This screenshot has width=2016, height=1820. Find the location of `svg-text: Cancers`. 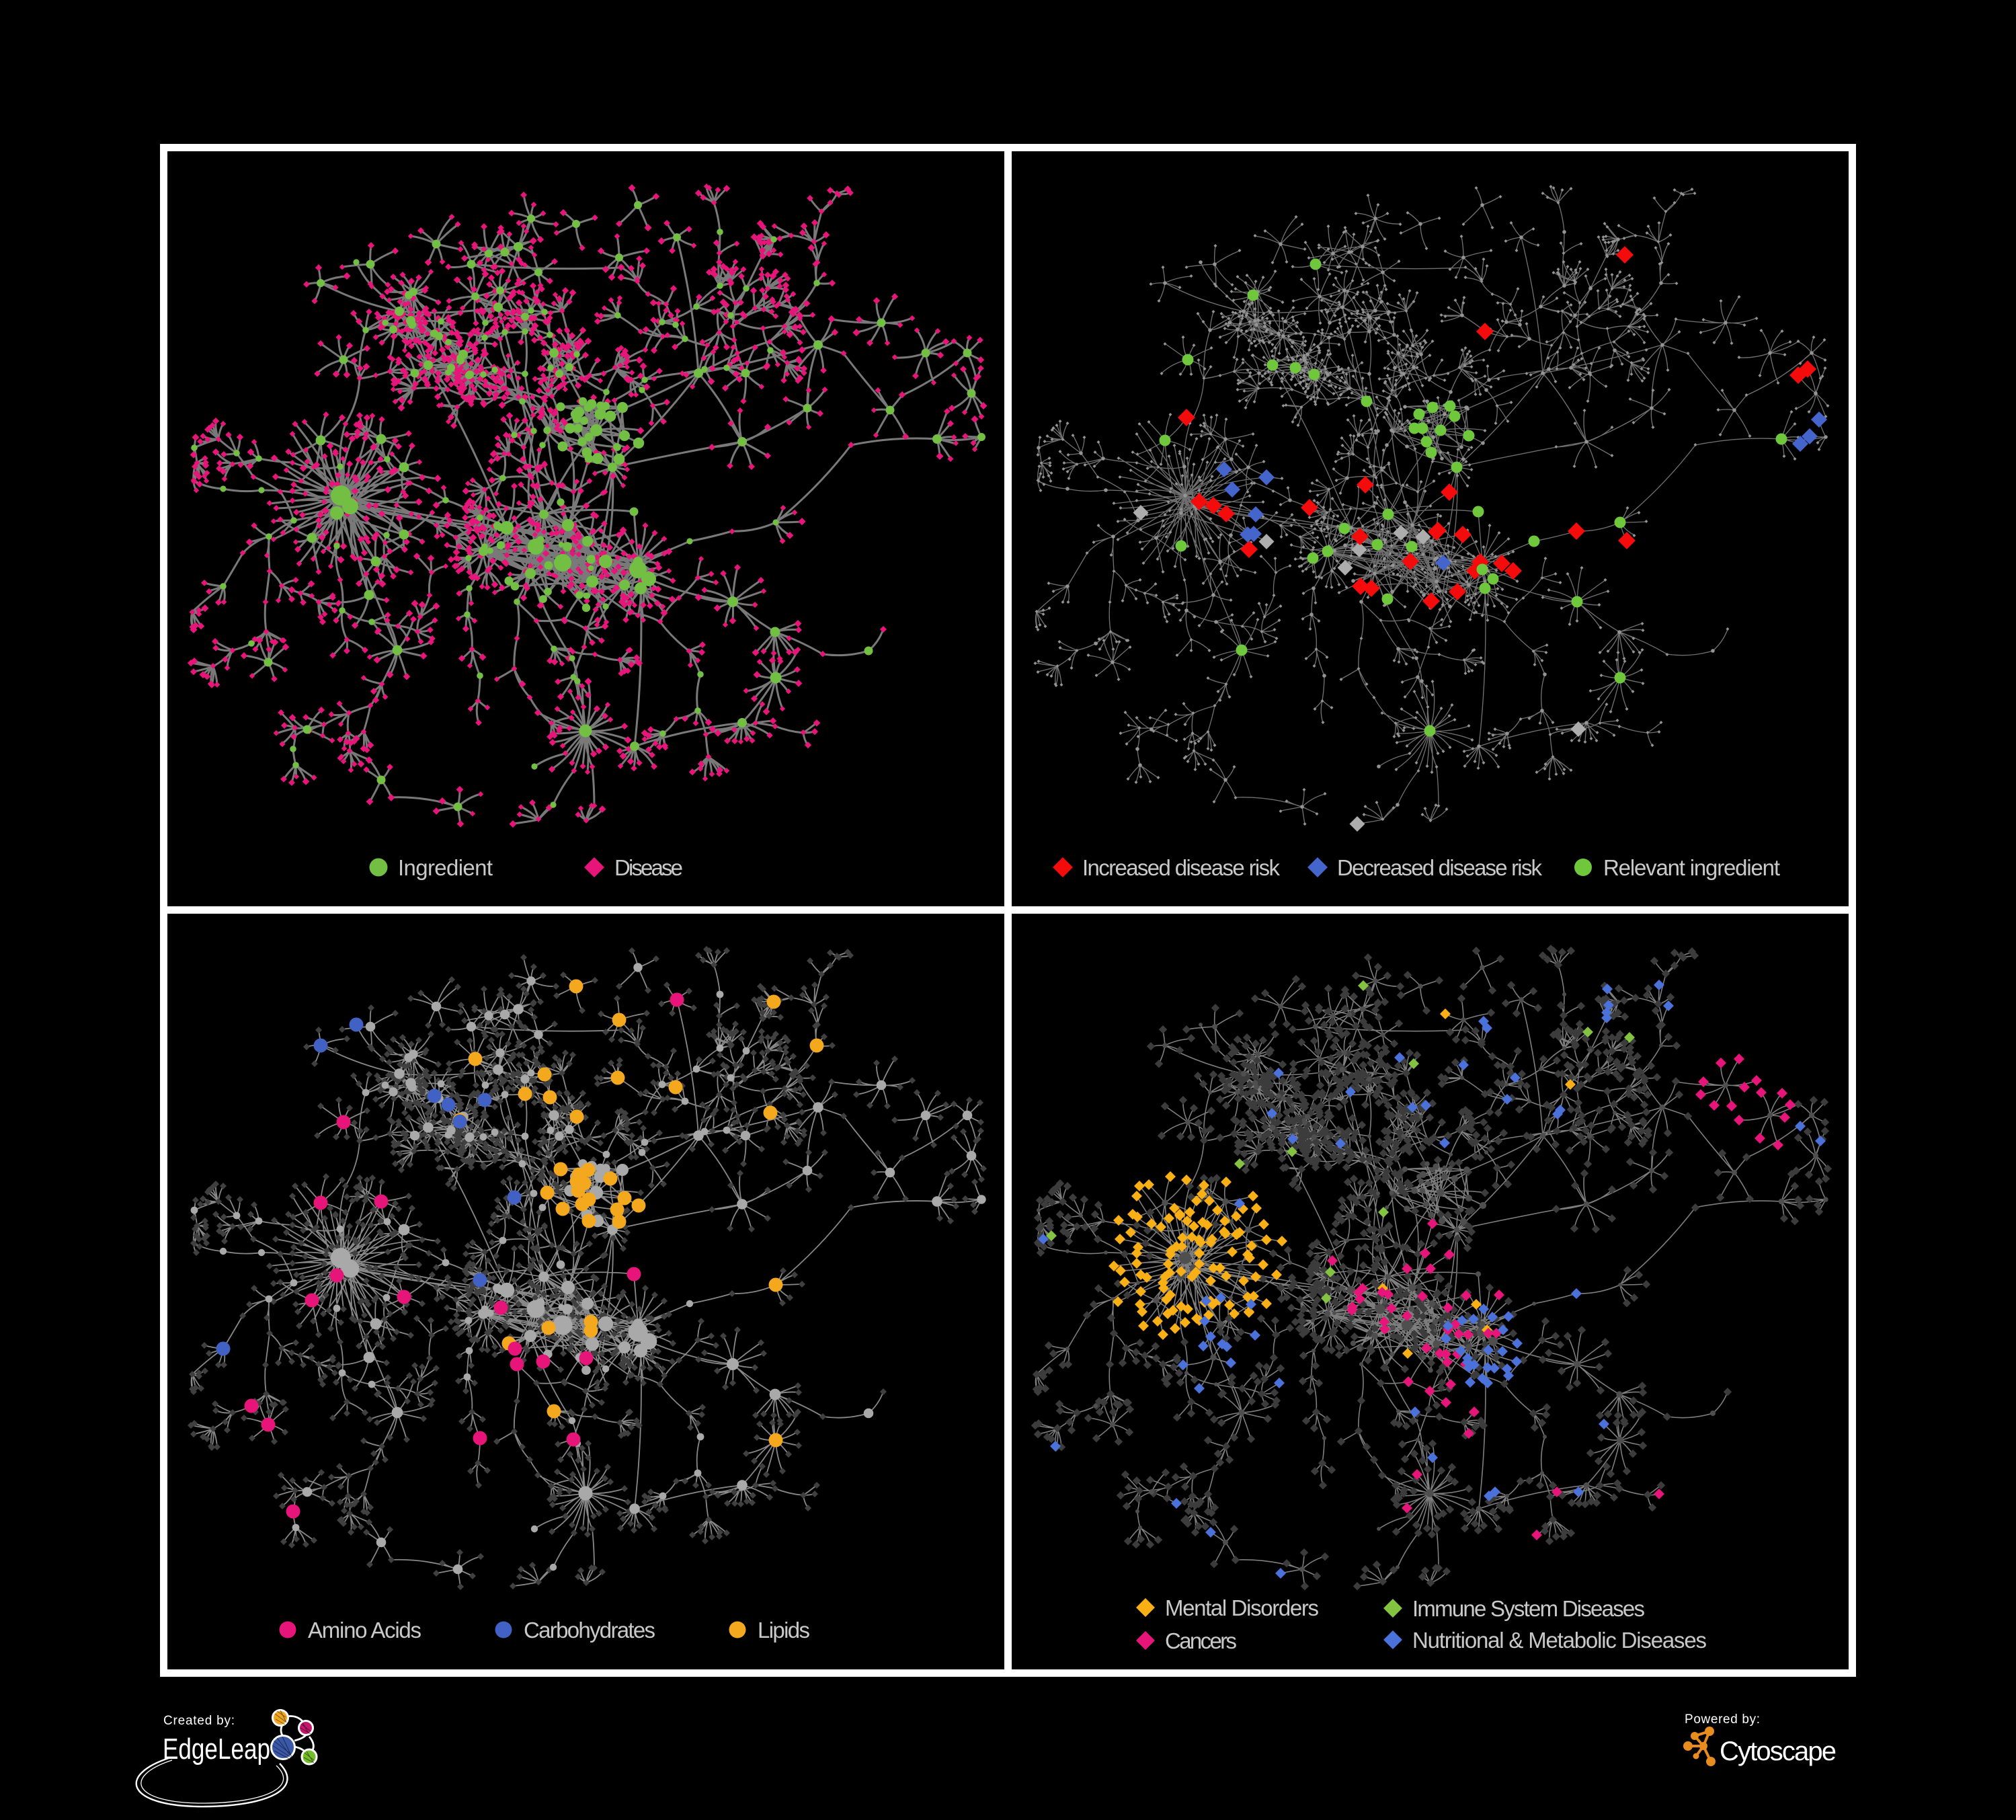

svg-text: Cancers is located at coordinates (1201, 1640).